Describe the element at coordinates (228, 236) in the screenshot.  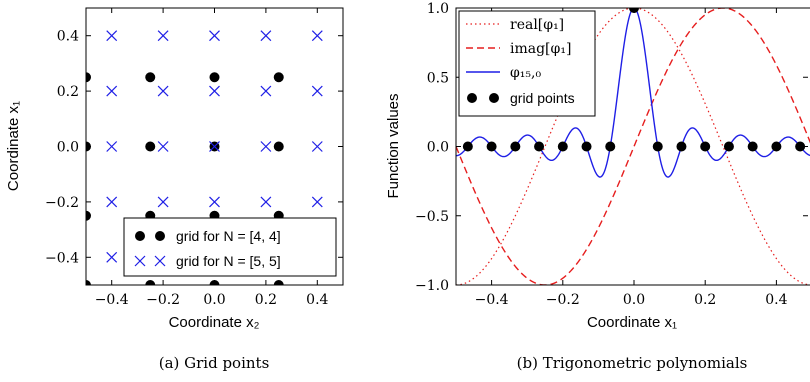
I see `legend-a-label-n4: grid for N = [4, 4]` at that location.